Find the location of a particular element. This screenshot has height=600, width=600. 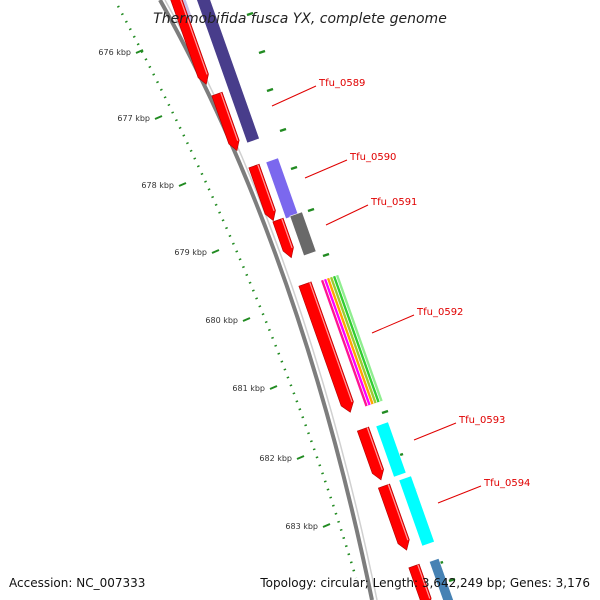

gene-label-tfu-0590: Tfu_0590 is located at coordinates (350, 165).